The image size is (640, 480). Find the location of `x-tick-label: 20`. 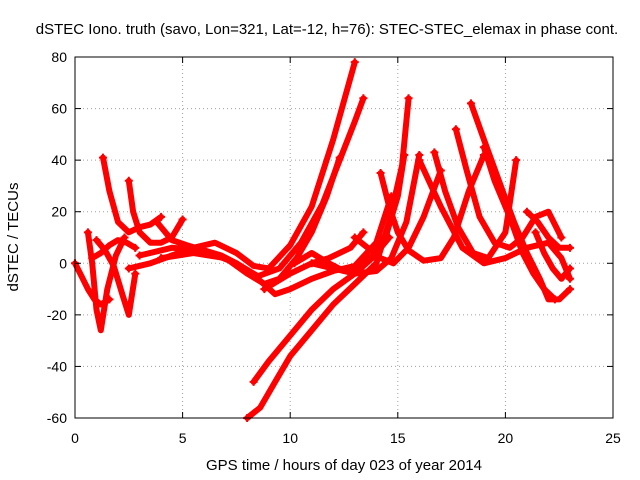

x-tick-label: 20 is located at coordinates (506, 438).